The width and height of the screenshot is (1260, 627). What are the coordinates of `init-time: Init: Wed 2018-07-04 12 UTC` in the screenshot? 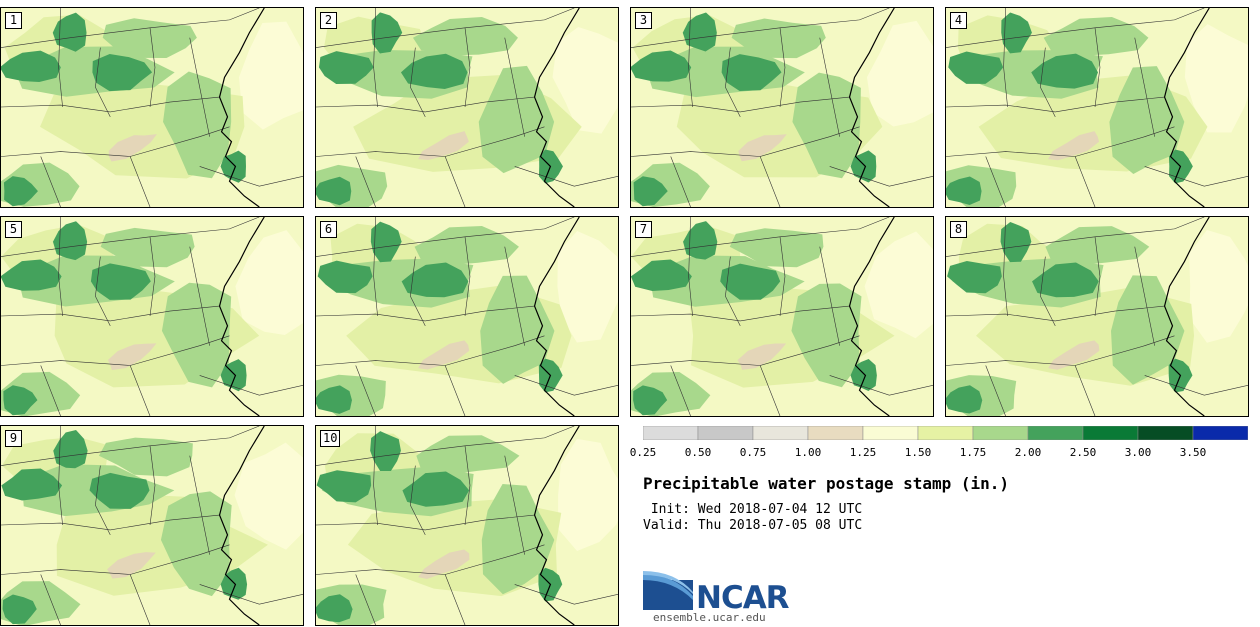 It's located at (753, 509).